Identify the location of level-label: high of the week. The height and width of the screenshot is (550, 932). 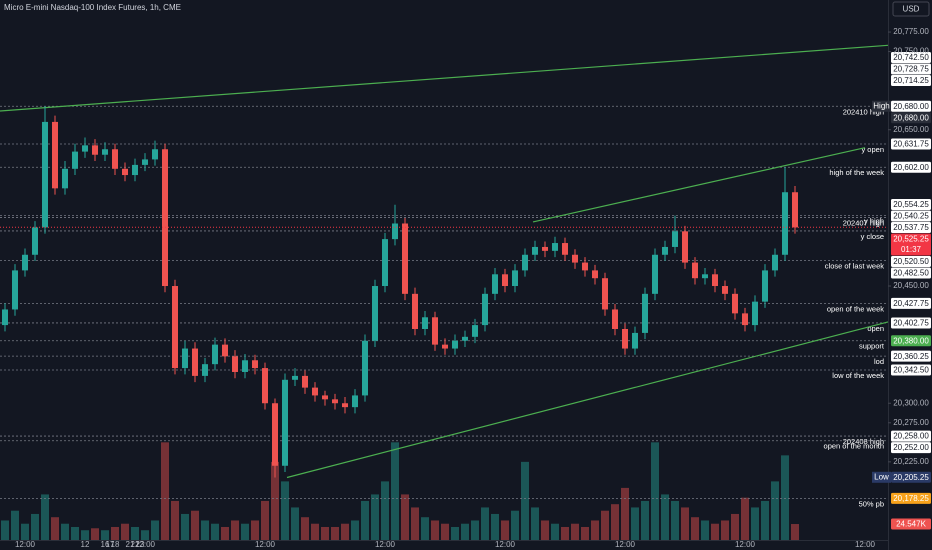
(856, 172).